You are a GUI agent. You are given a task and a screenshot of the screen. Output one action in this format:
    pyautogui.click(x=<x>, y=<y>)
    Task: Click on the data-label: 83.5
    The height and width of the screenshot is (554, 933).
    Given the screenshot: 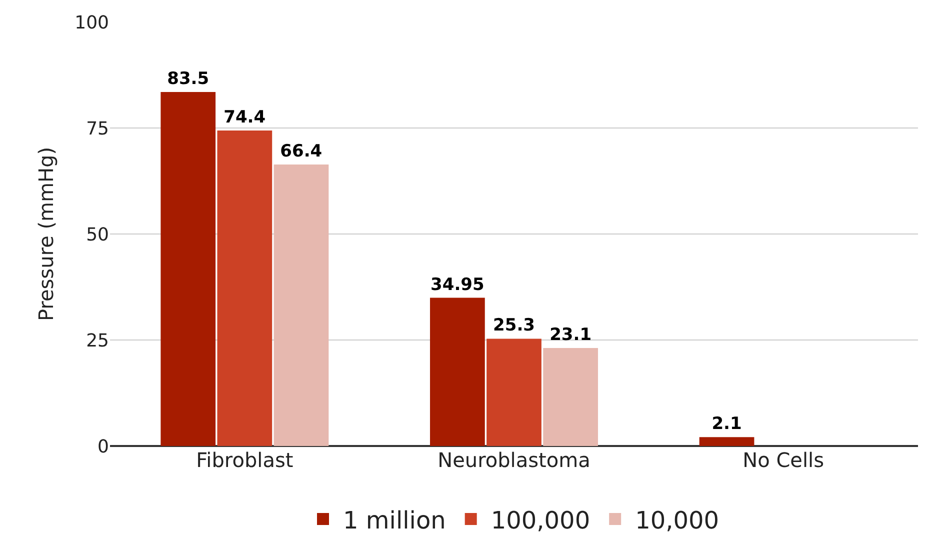 What is the action you would take?
    pyautogui.click(x=188, y=78)
    